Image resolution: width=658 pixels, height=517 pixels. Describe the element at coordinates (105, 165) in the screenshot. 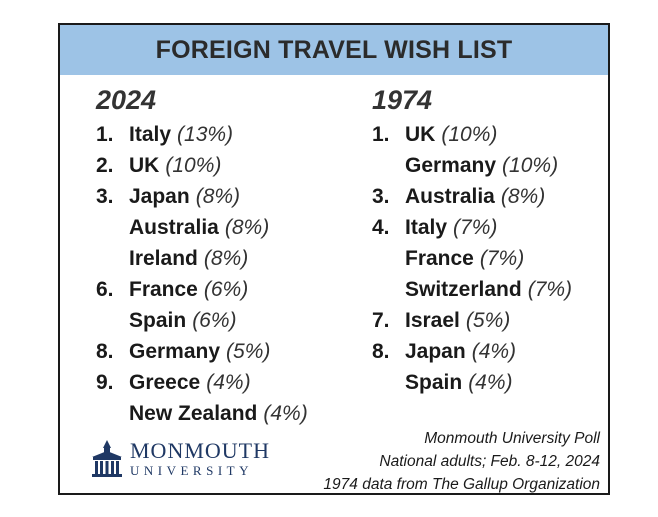

I see `rank-number: 2.` at that location.